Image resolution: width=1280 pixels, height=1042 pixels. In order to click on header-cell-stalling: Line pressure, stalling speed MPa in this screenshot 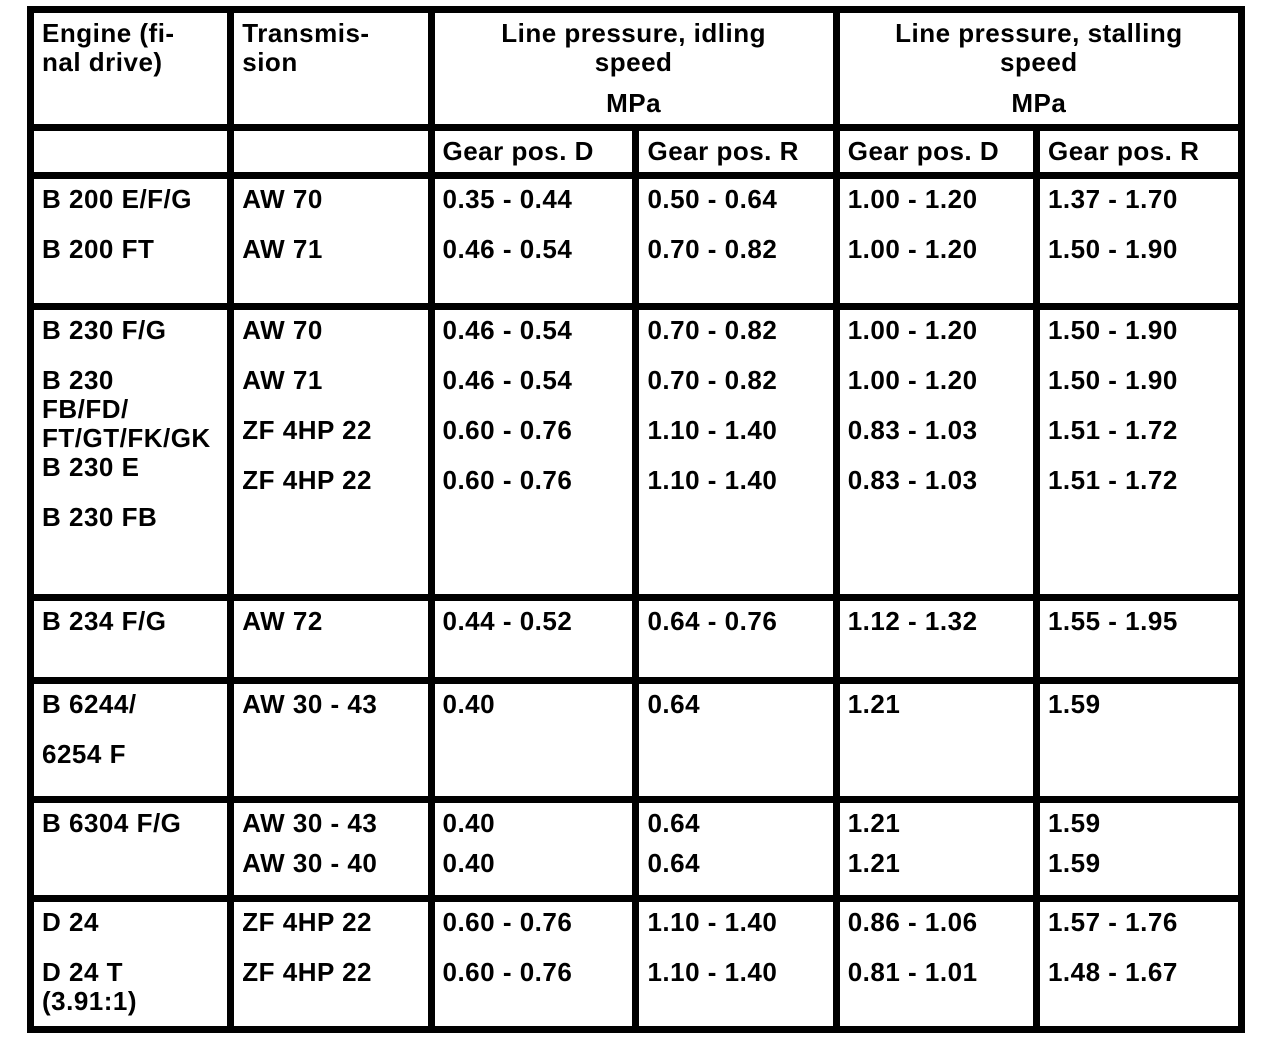, I will do `click(1038, 68)`.